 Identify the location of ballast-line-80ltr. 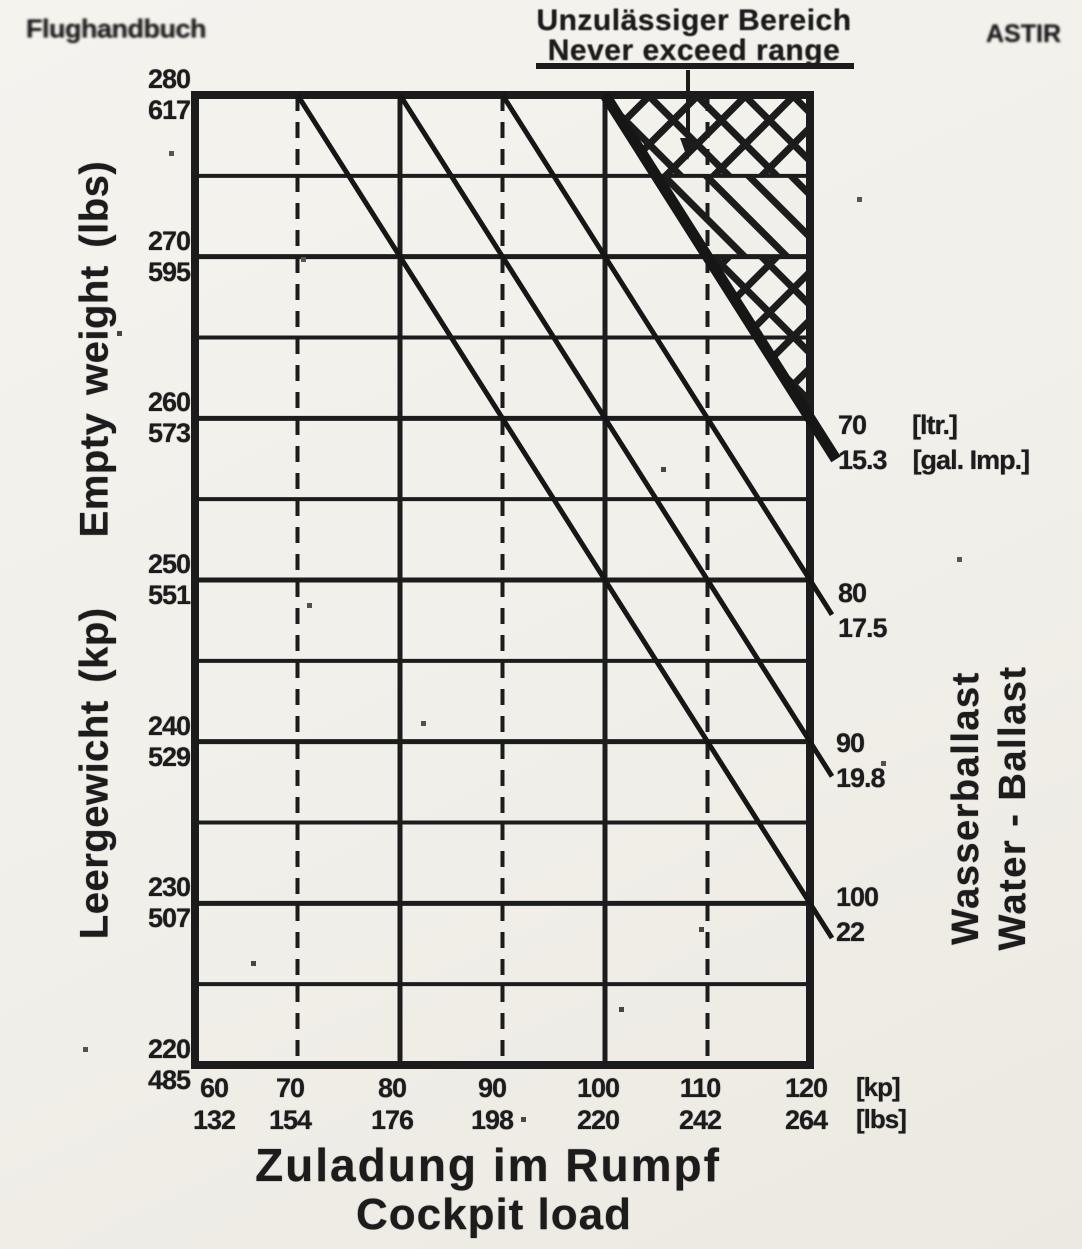
(667, 355).